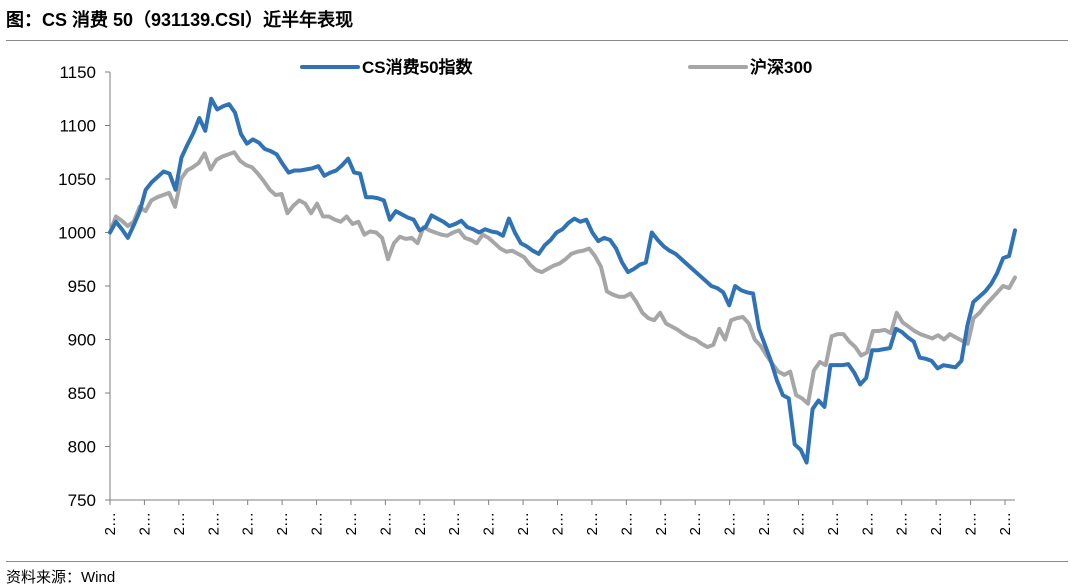 This screenshot has height=588, width=1080. I want to click on legend-label: 沪深300, so click(781, 67).